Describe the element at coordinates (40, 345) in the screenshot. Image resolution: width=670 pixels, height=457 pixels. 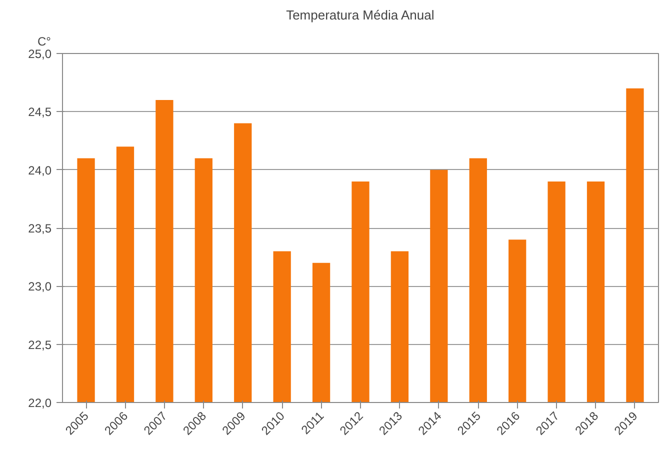
I see `y-tick-label: 22,5` at that location.